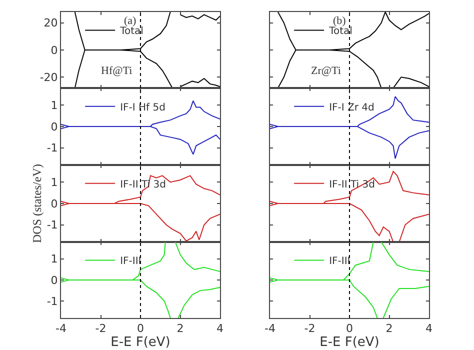 This screenshot has width=474, height=350. Describe the element at coordinates (339, 21) in the screenshot. I see `annotation: (b)` at that location.